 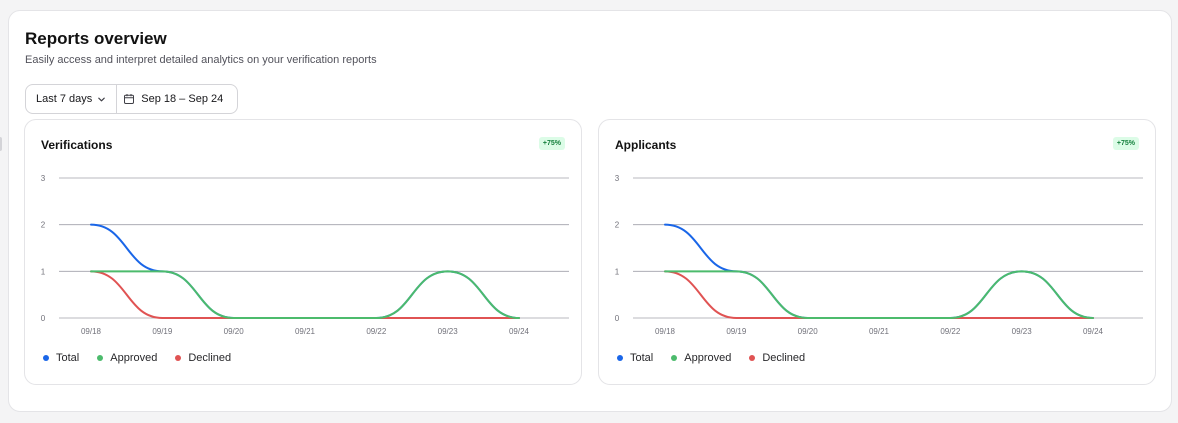 What do you see at coordinates (182, 99) in the screenshot?
I see `date-range-label: Sep 18 – Sep 24` at bounding box center [182, 99].